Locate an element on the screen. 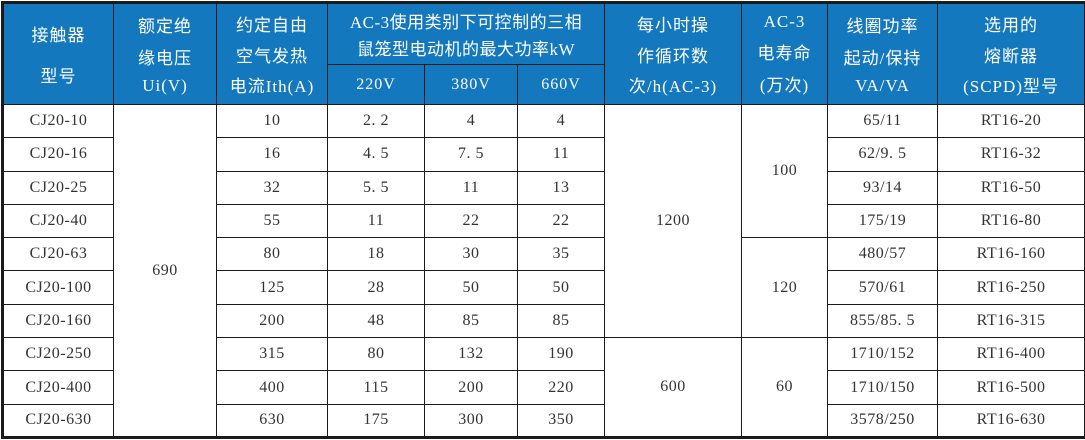 The width and height of the screenshot is (1085, 440). table-cell: 630 is located at coordinates (272, 421).